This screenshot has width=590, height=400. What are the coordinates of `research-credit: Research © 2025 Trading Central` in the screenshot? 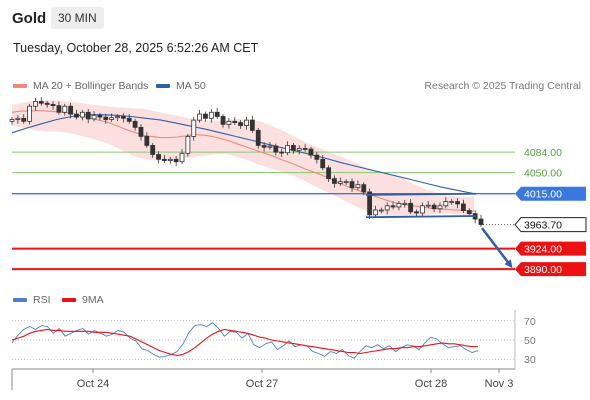 It's located at (502, 86).